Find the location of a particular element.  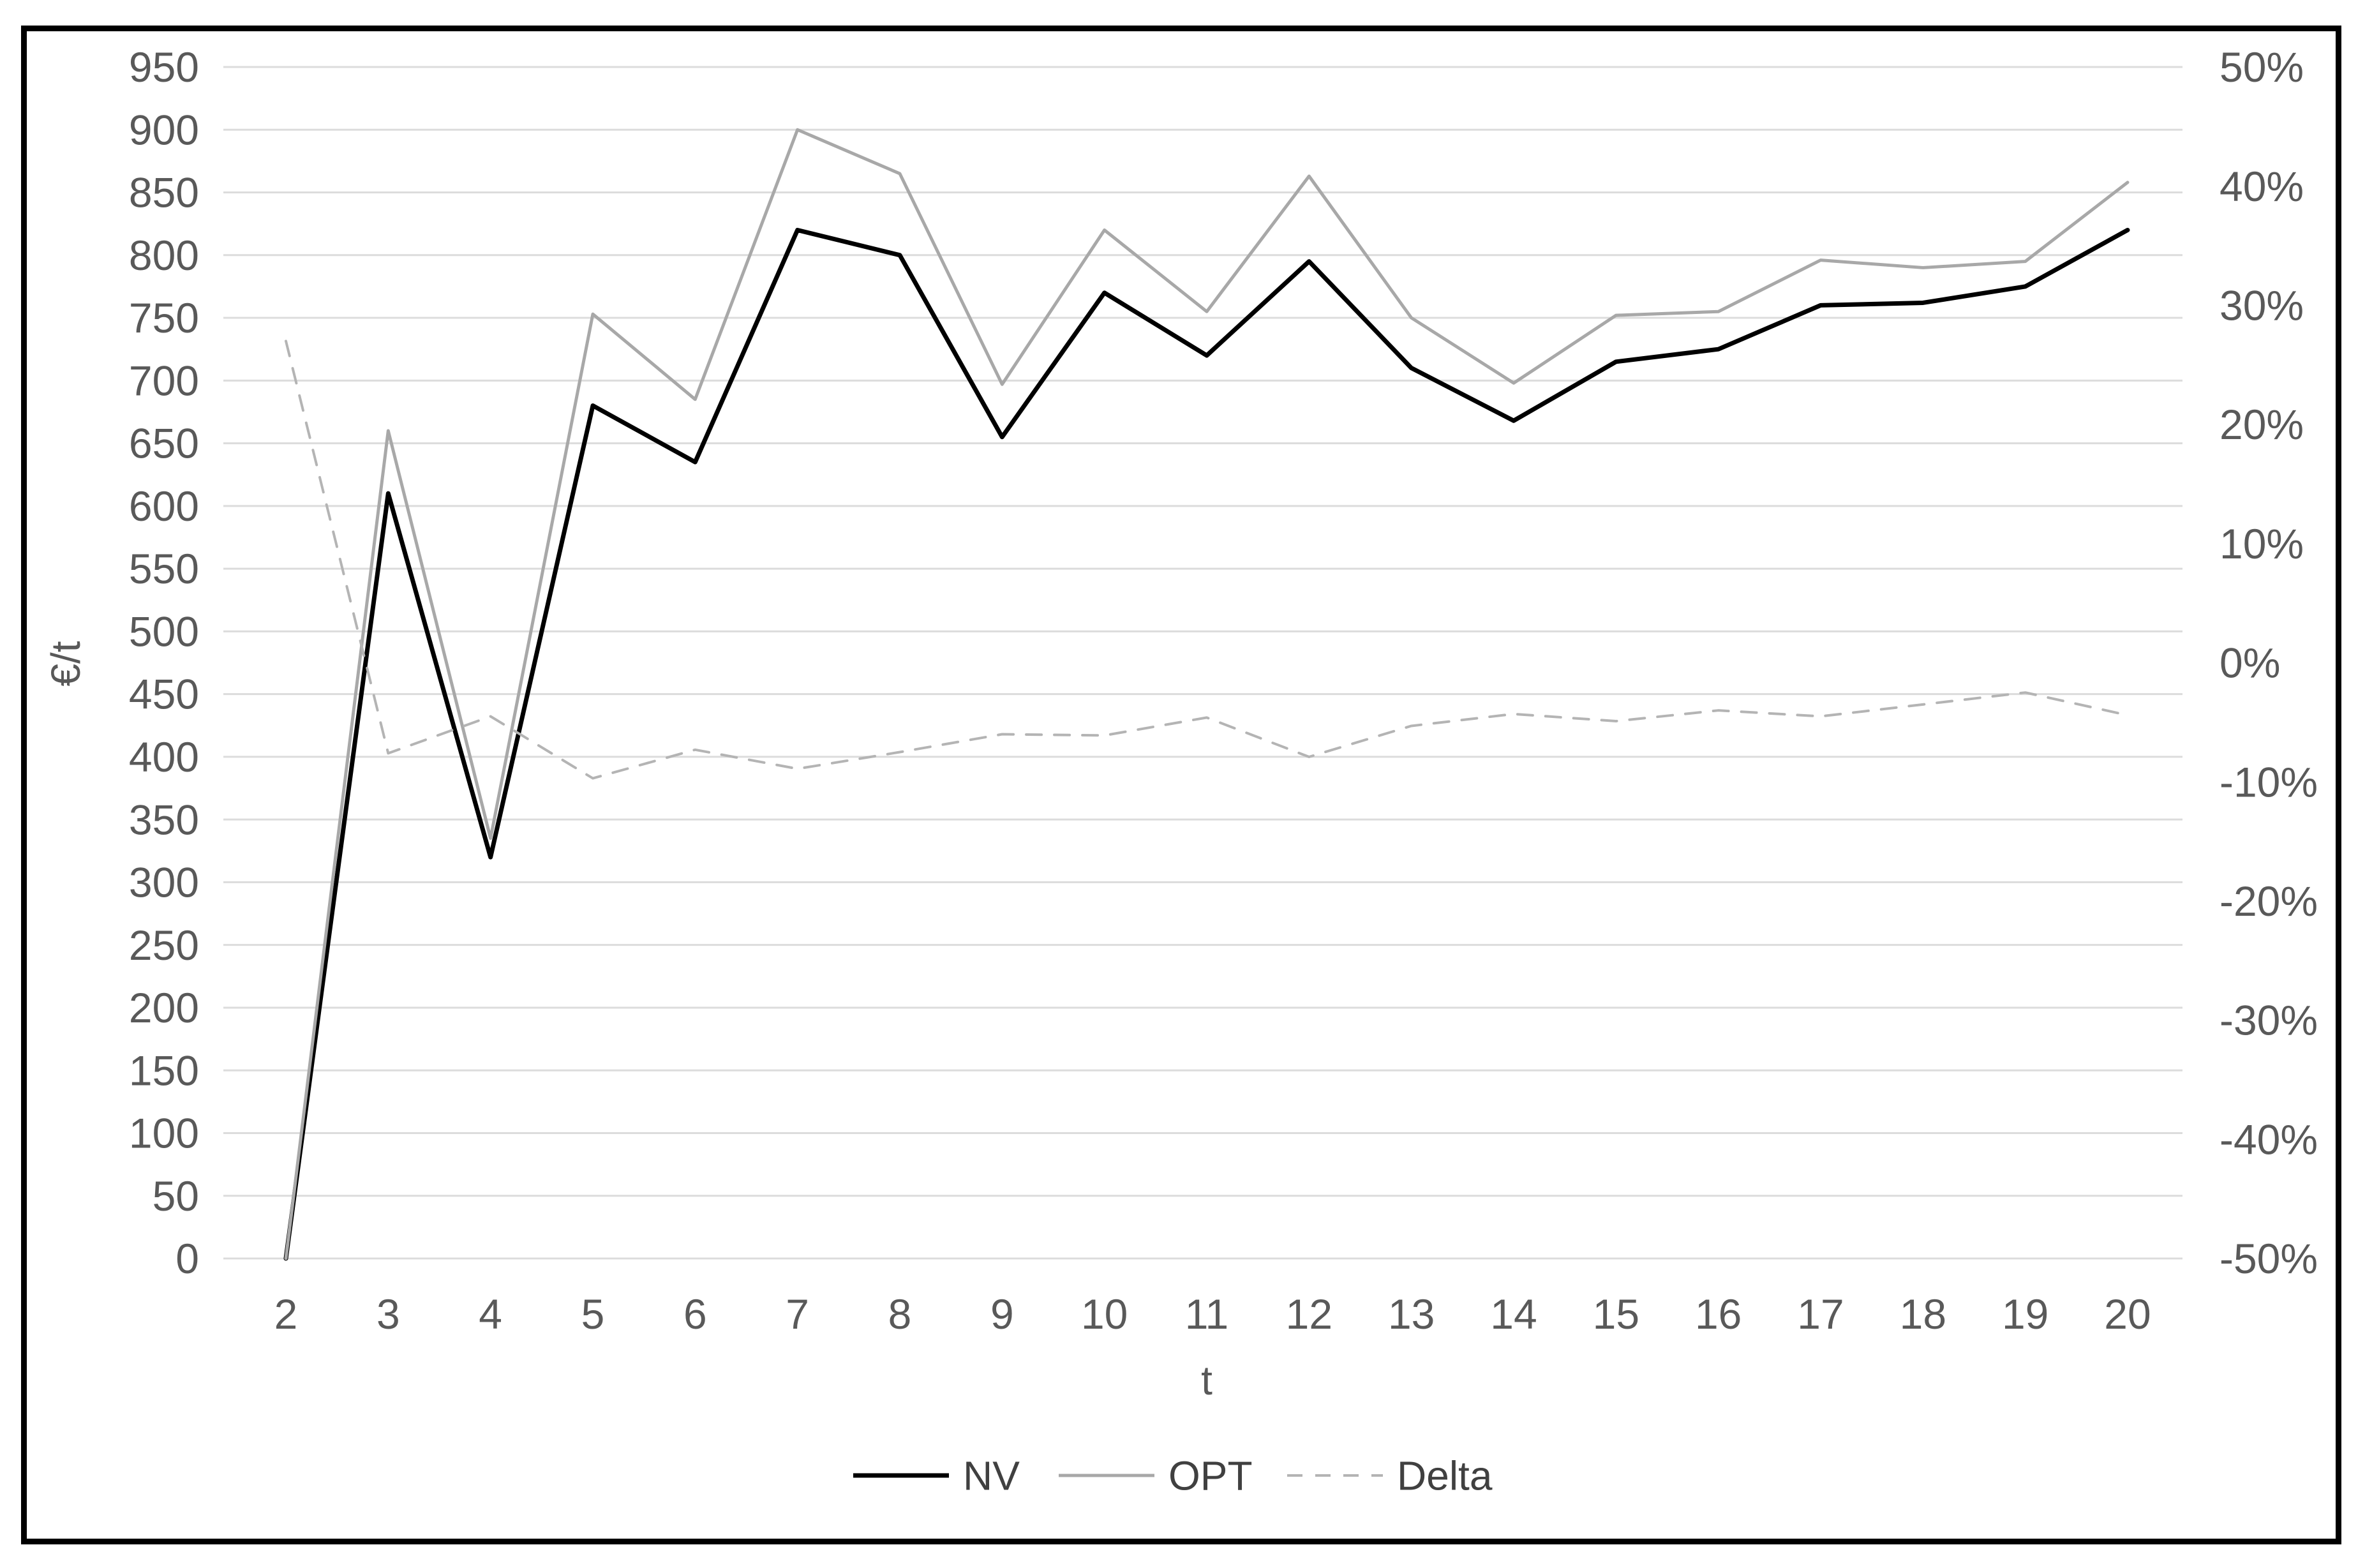

y-axis-left-tick-label: 150 is located at coordinates (164, 1070).